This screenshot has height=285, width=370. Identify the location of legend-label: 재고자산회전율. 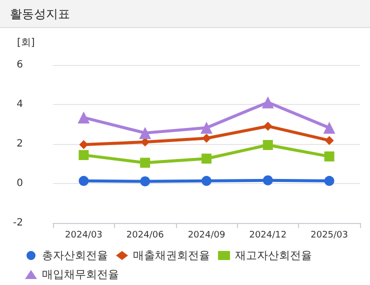
(273, 255).